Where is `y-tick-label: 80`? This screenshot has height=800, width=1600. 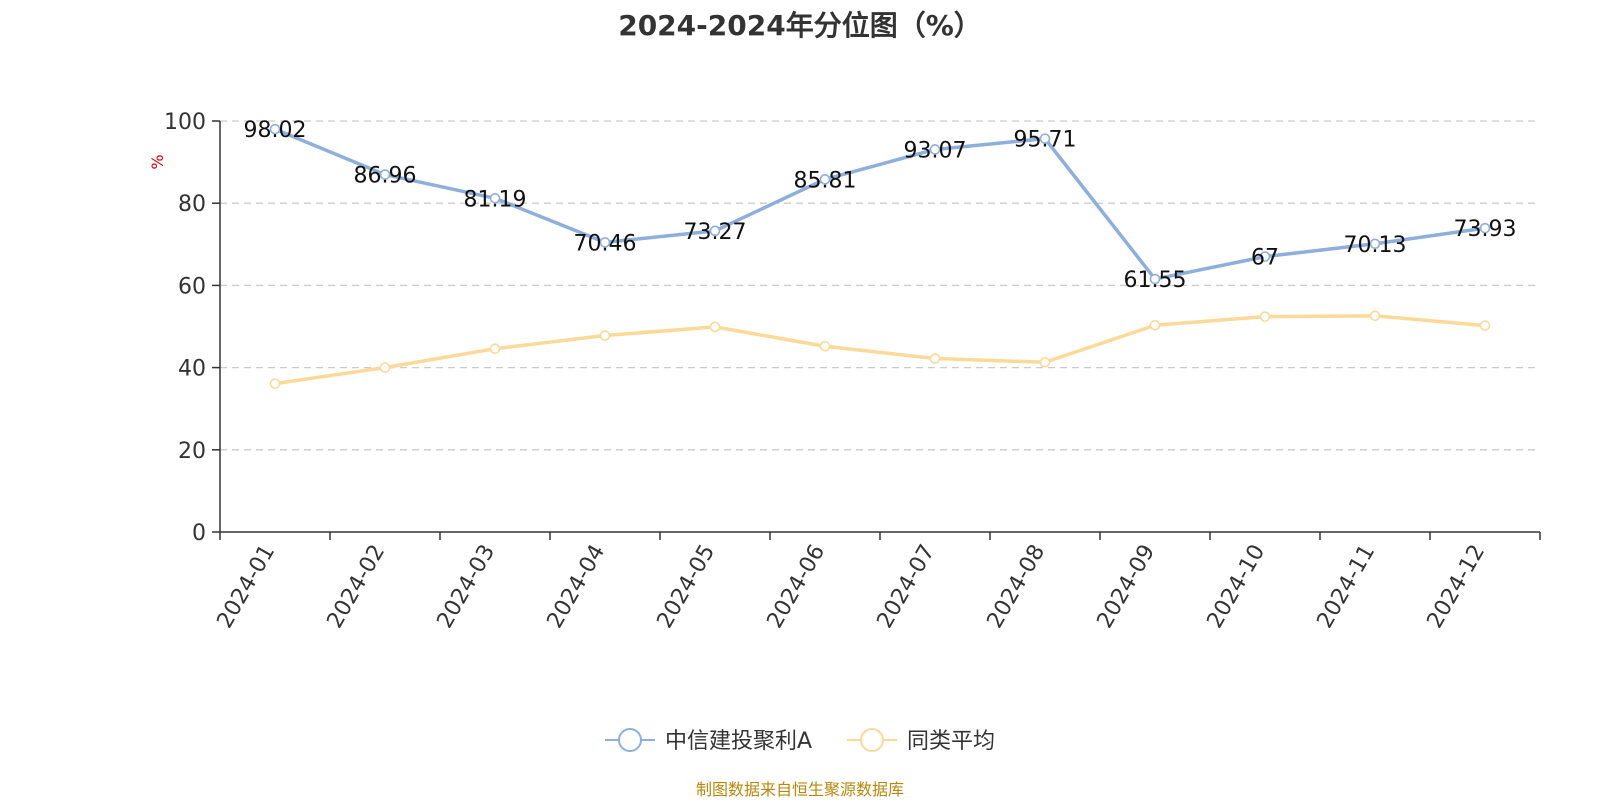
y-tick-label: 80 is located at coordinates (192, 204).